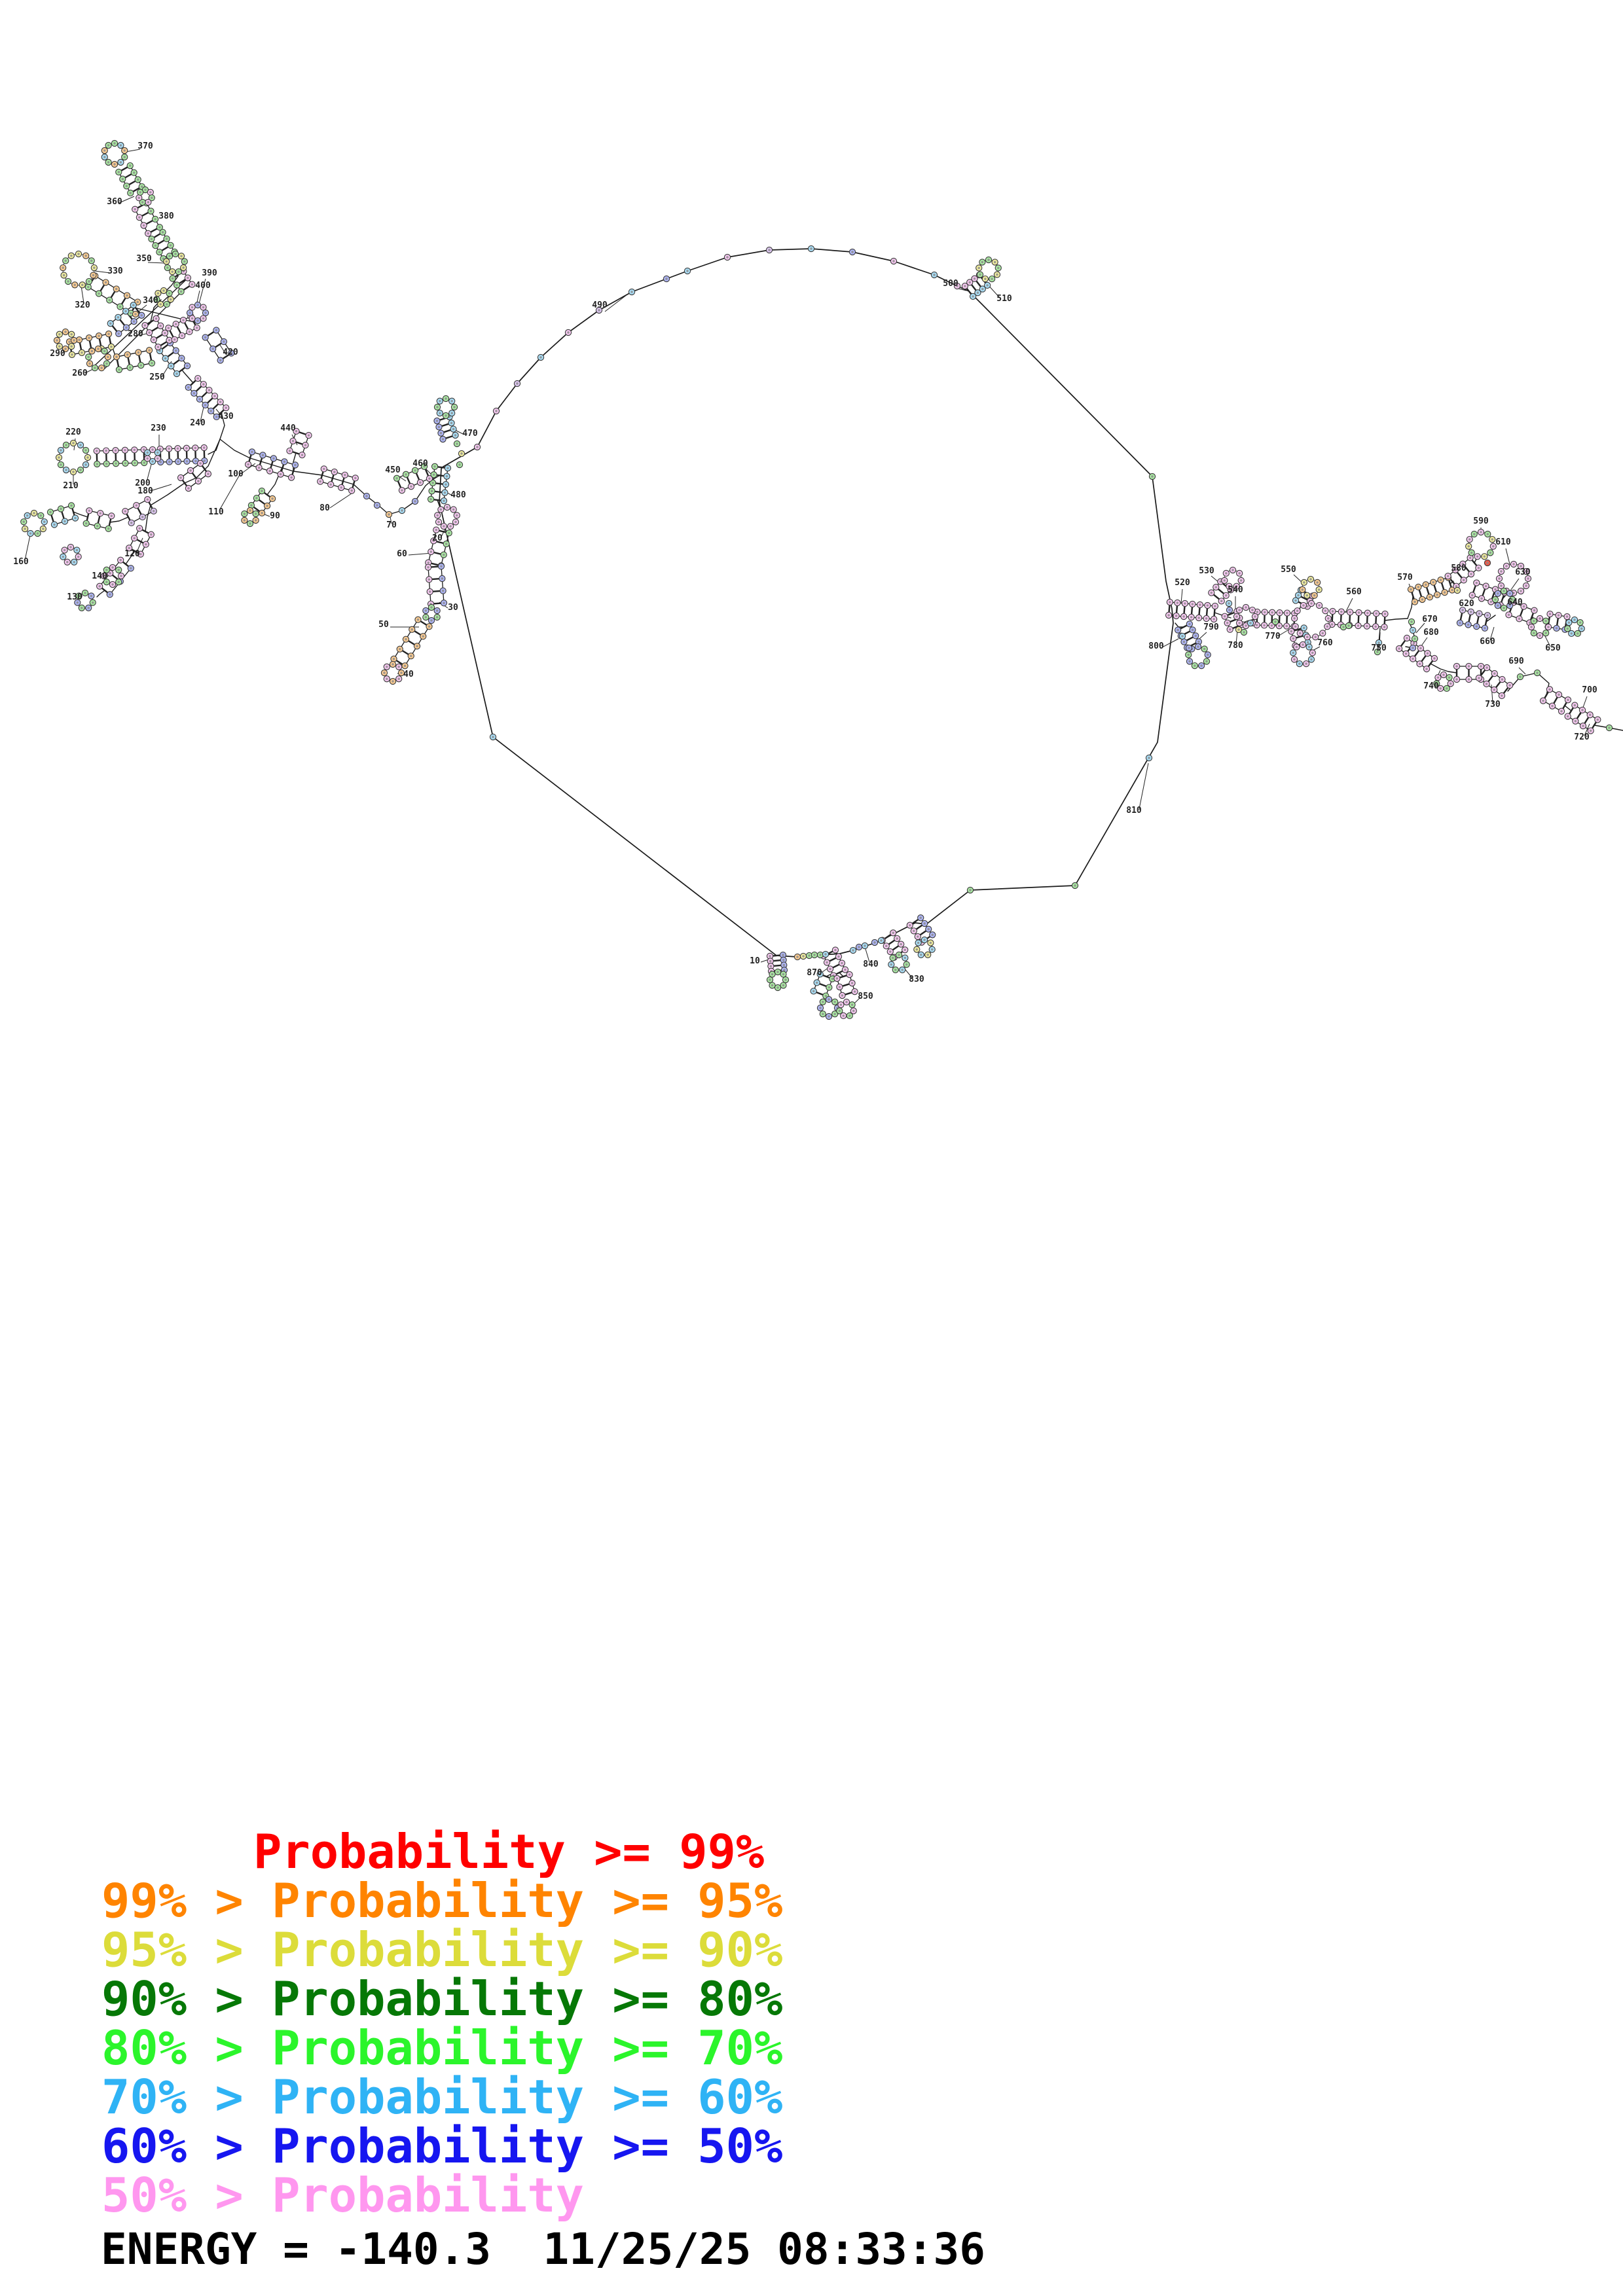 This screenshot has width=1623, height=2296. Describe the element at coordinates (916, 979) in the screenshot. I see `svg-text: 830` at that location.